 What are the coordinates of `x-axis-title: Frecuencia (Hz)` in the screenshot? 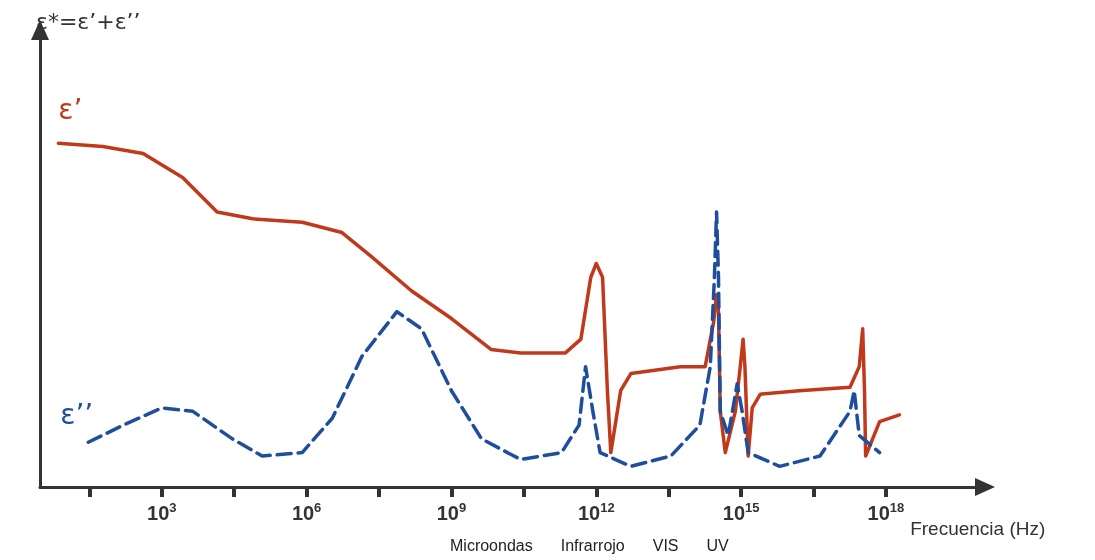 It's located at (978, 528).